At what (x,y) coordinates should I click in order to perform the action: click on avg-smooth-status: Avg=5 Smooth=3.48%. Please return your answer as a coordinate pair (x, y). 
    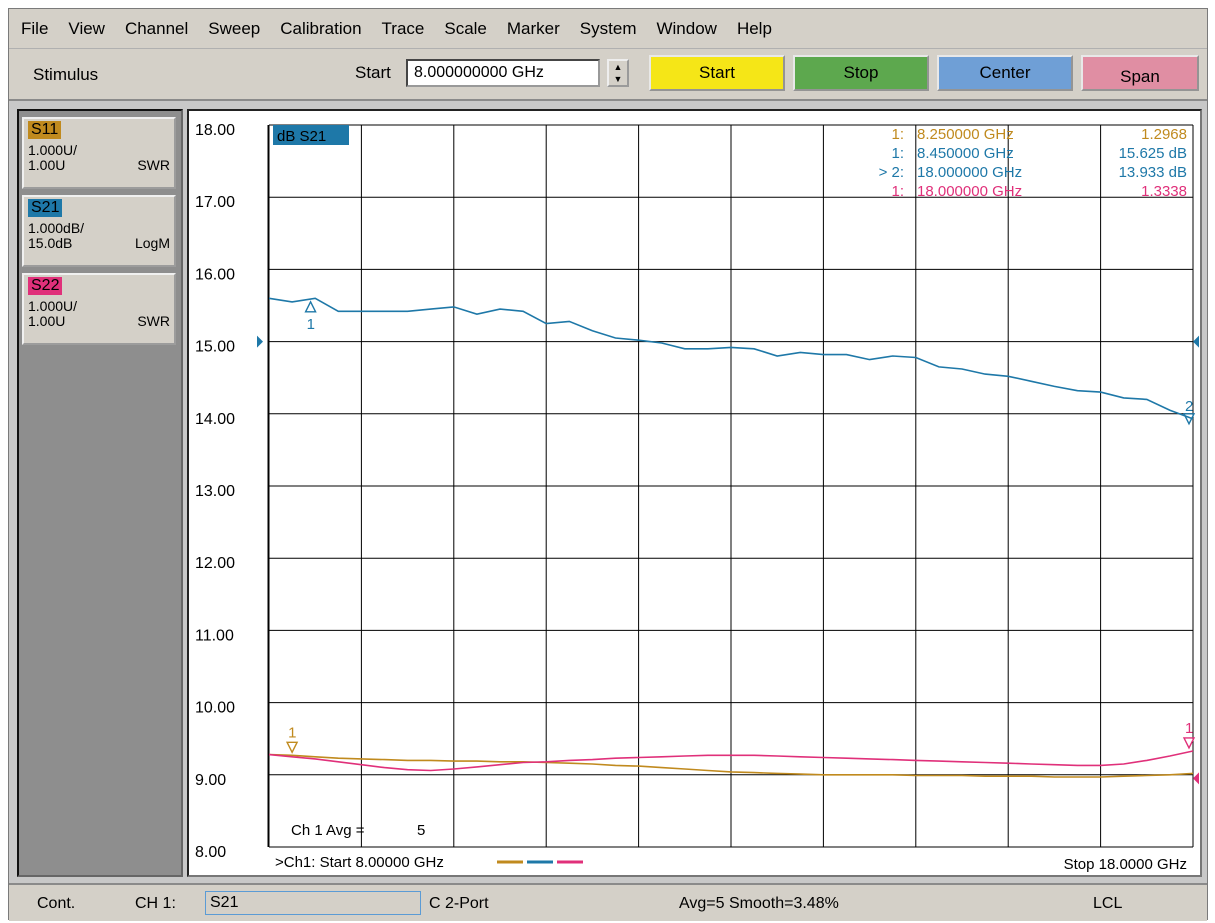
    Looking at the image, I should click on (759, 903).